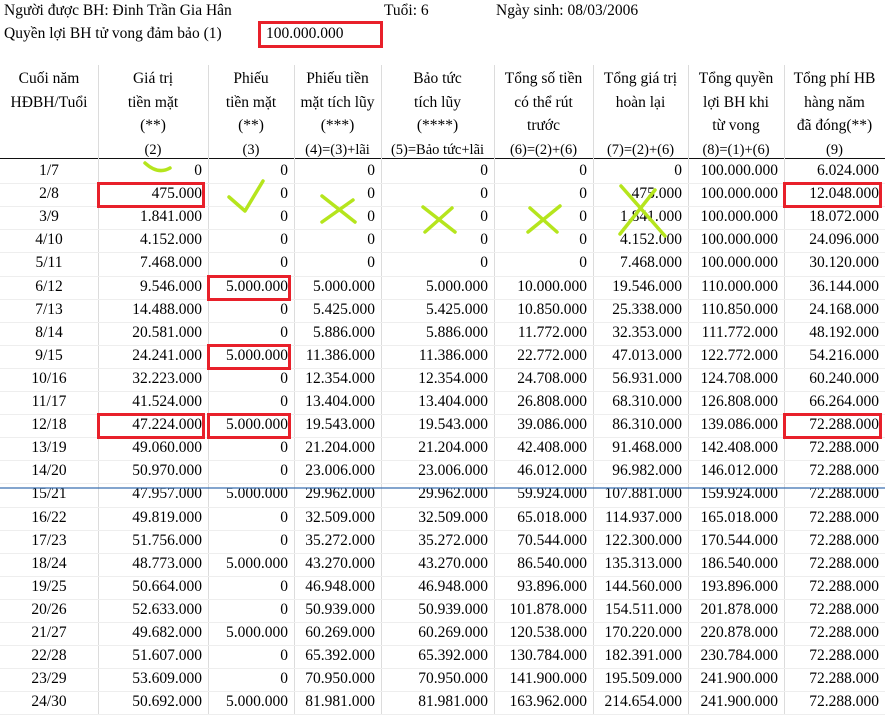 Image resolution: width=885 pixels, height=715 pixels. I want to click on value-cell: 72.288.000, so click(844, 702).